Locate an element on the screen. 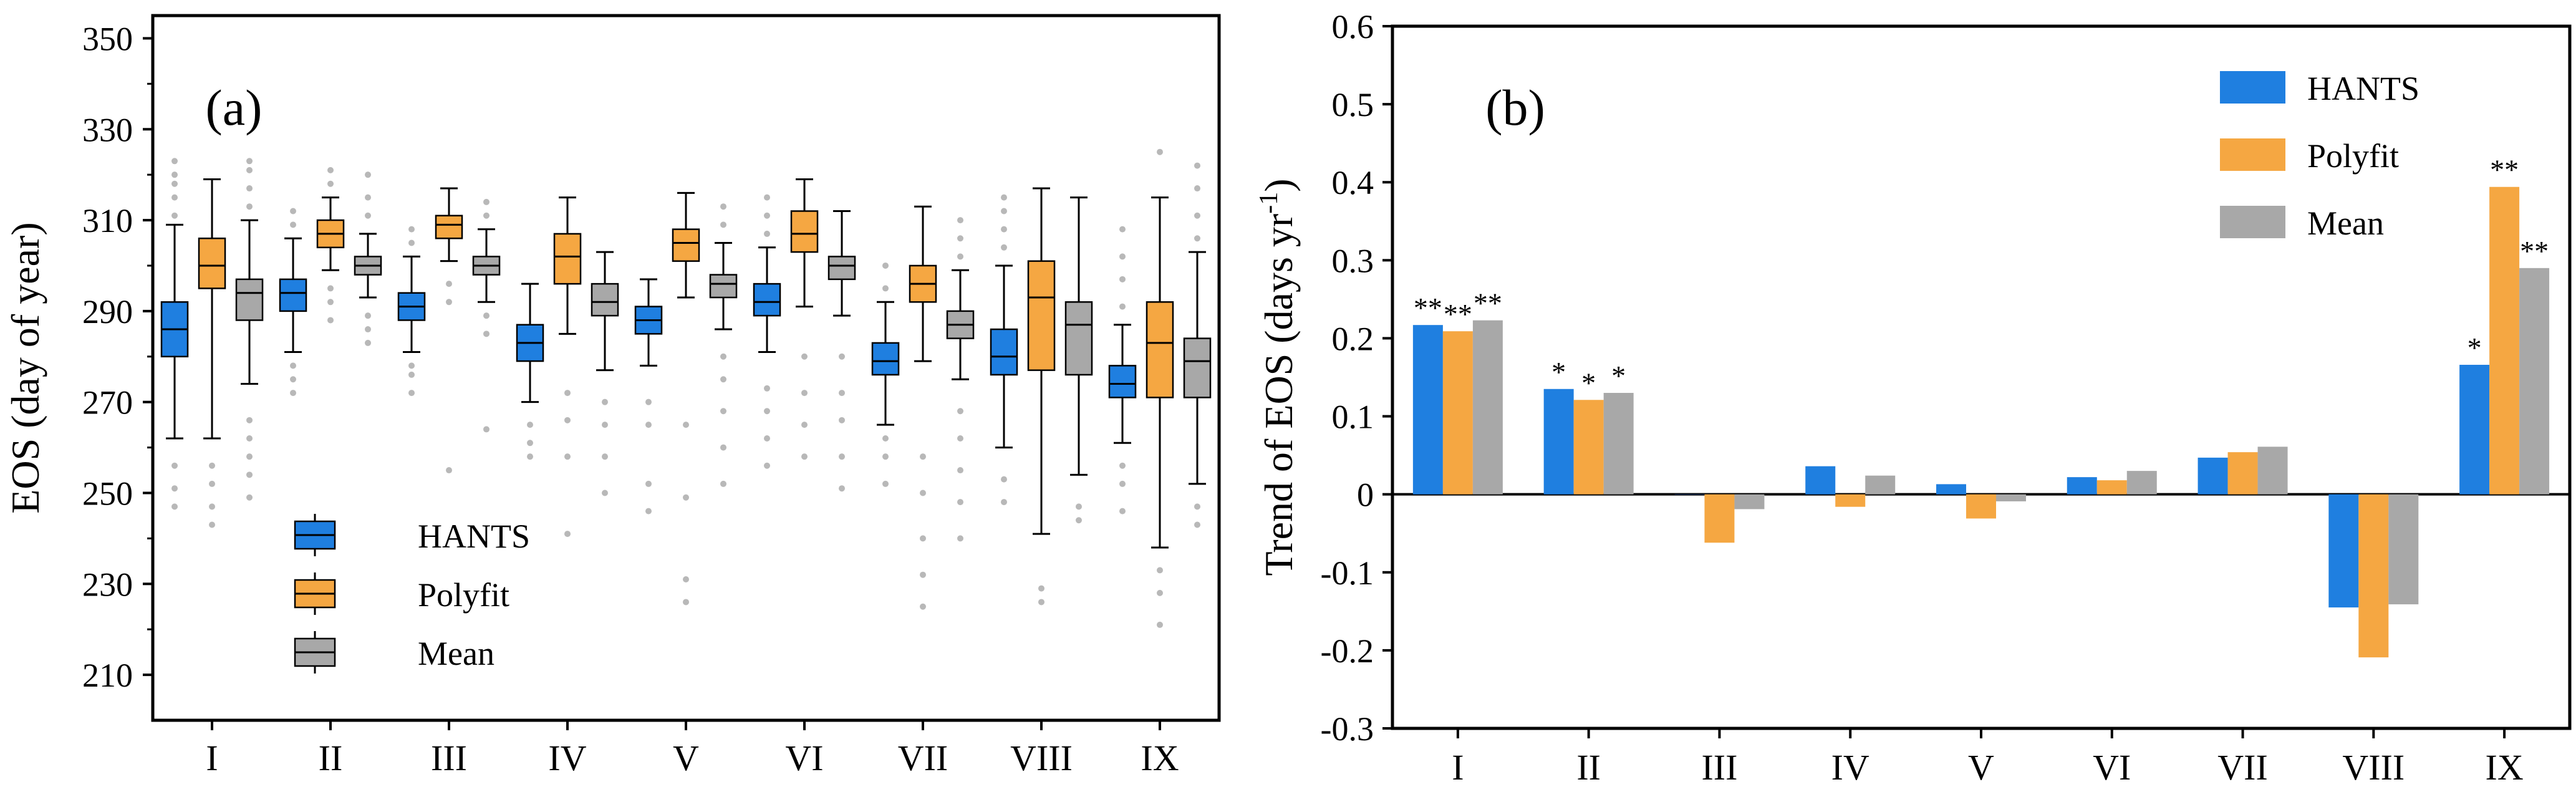  box-hants-IV is located at coordinates (530, 371).